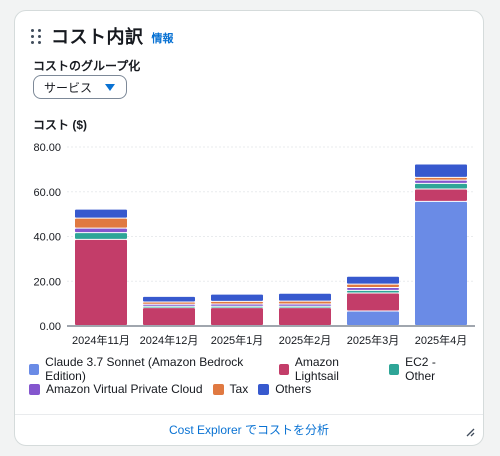 Image resolution: width=500 pixels, height=456 pixels. Describe the element at coordinates (110, 87) in the screenshot. I see `caret-down-icon` at that location.